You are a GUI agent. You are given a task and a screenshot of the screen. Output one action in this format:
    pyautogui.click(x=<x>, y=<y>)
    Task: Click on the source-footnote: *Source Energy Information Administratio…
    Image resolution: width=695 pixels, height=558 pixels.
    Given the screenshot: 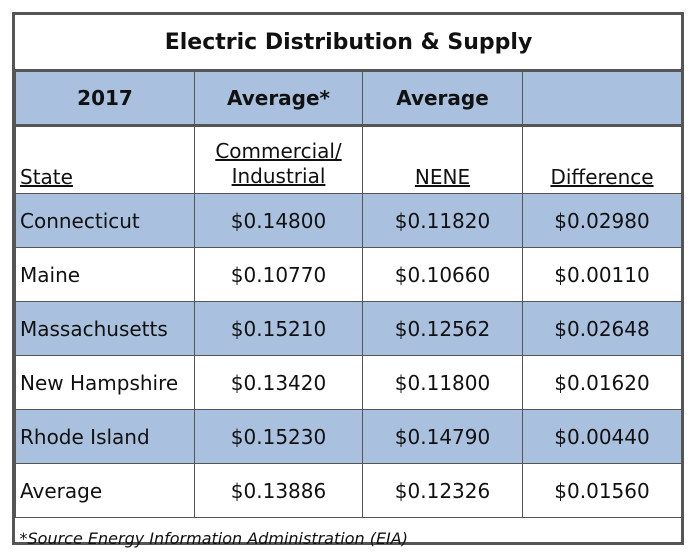 What is the action you would take?
    pyautogui.click(x=348, y=537)
    